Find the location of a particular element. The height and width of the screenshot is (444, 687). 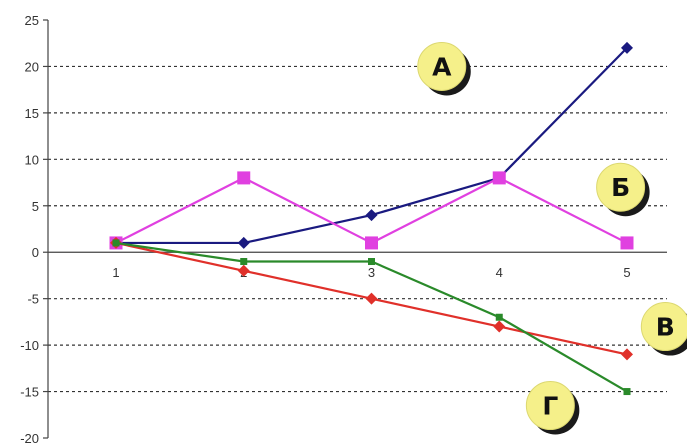

y-tick-label: 20 is located at coordinates (32, 66).